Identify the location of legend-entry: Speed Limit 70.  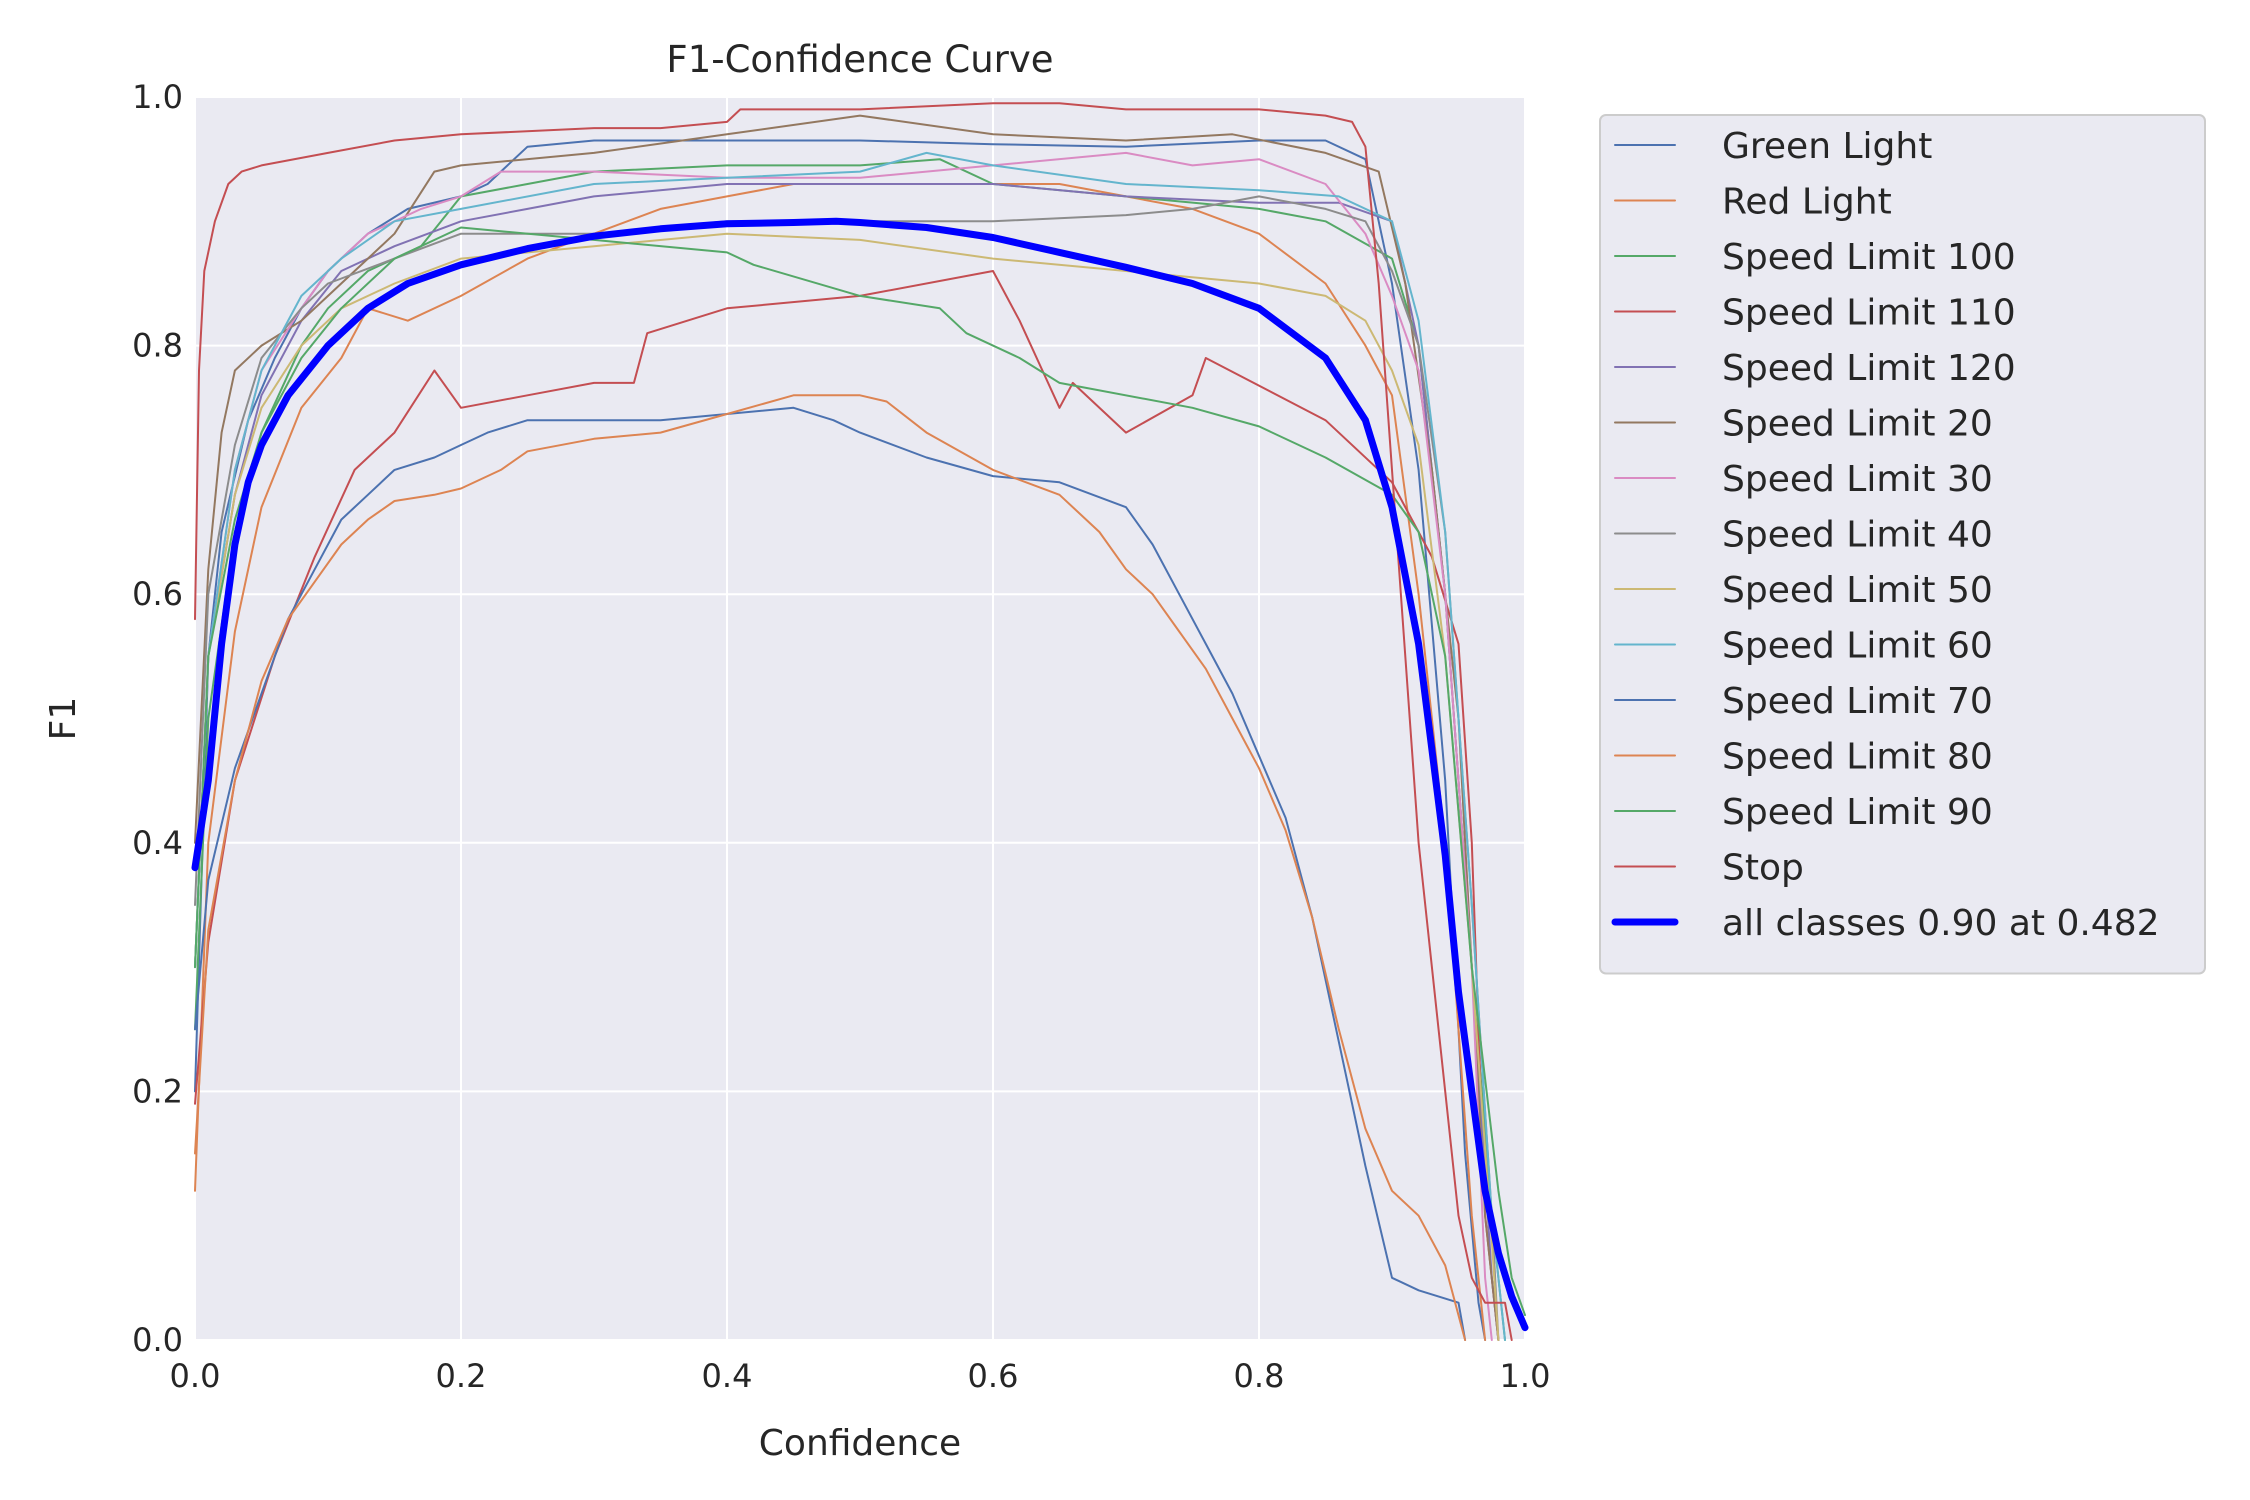
(1857, 701).